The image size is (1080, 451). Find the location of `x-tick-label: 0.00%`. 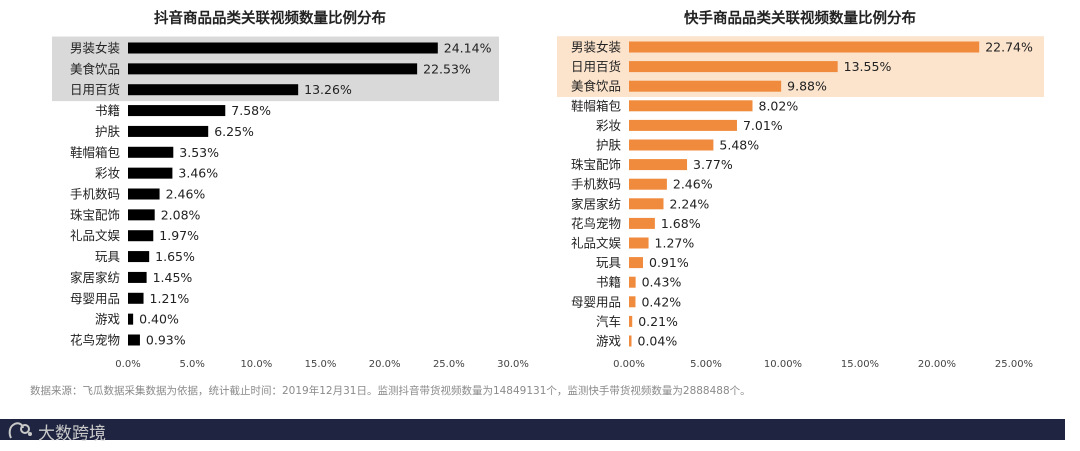

x-tick-label: 0.00% is located at coordinates (629, 364).